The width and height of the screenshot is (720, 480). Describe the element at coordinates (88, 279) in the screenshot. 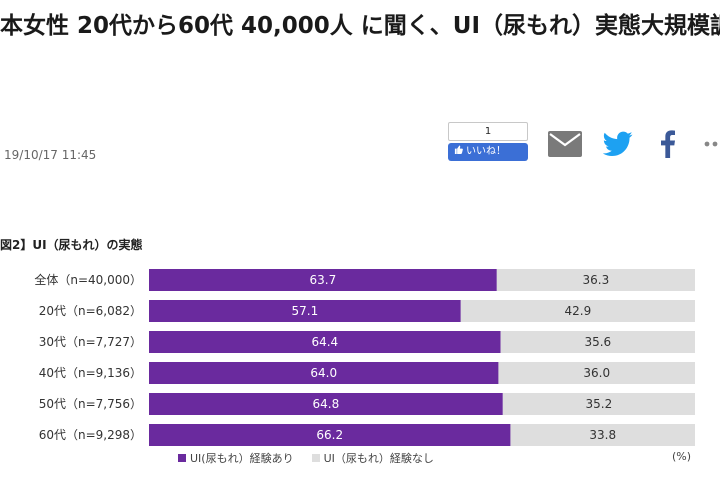

I see `category-label: 全体（n=40,000）` at that location.